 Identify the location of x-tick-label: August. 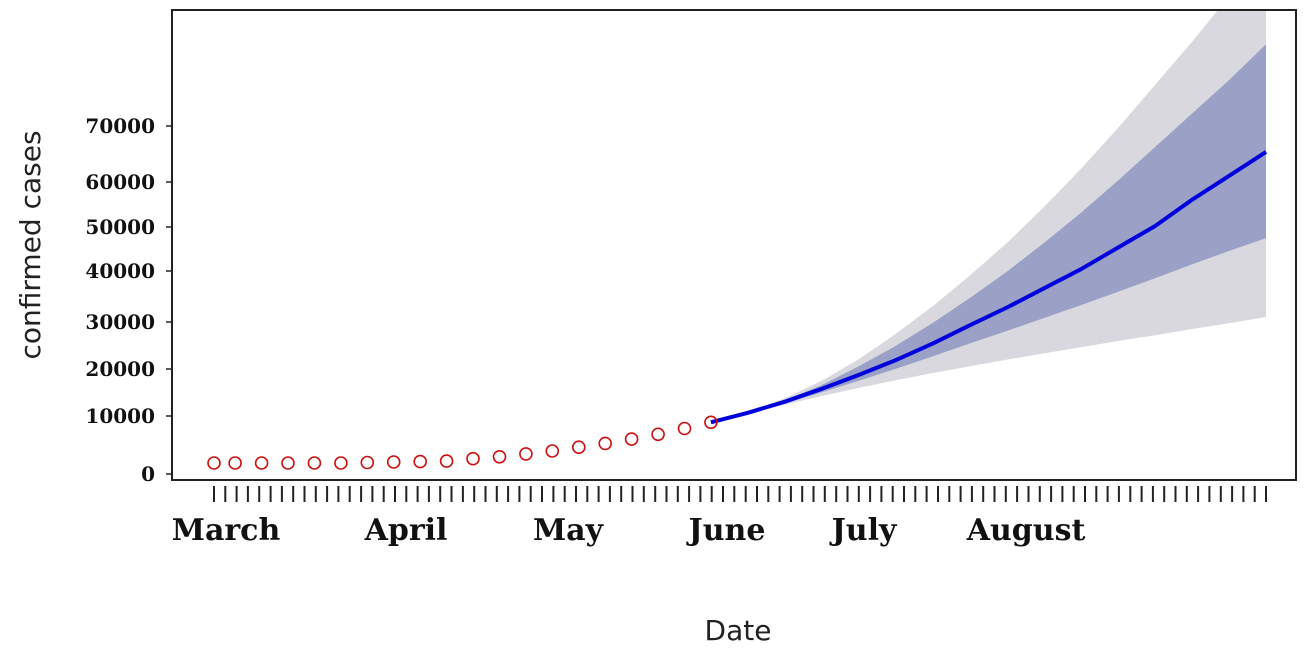
(1026, 530).